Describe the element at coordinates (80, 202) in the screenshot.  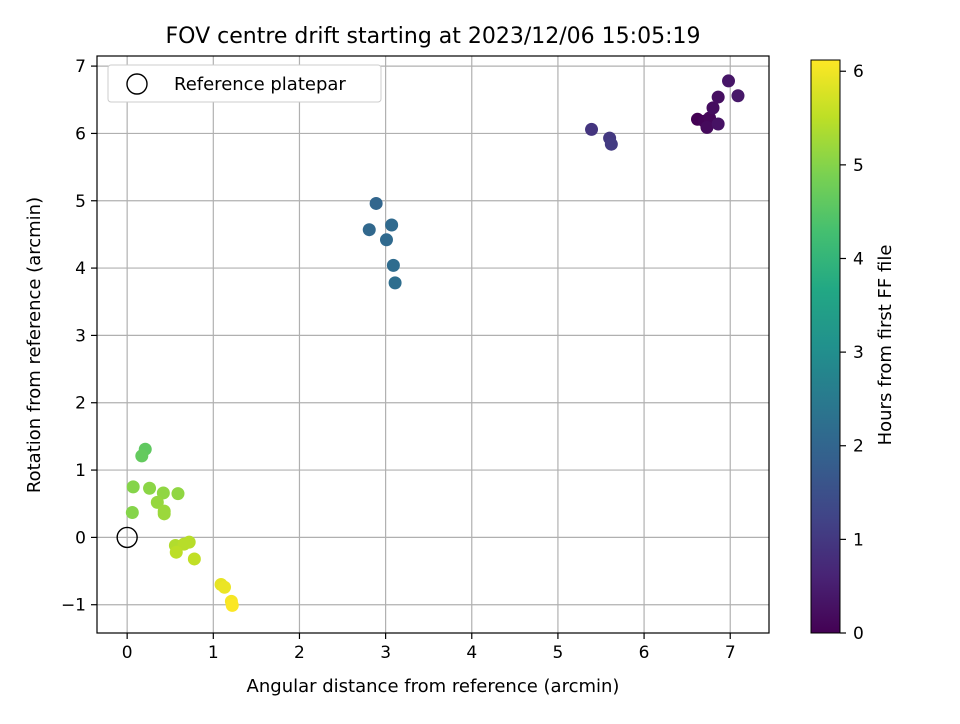
I see `y-tick-label: 5` at that location.